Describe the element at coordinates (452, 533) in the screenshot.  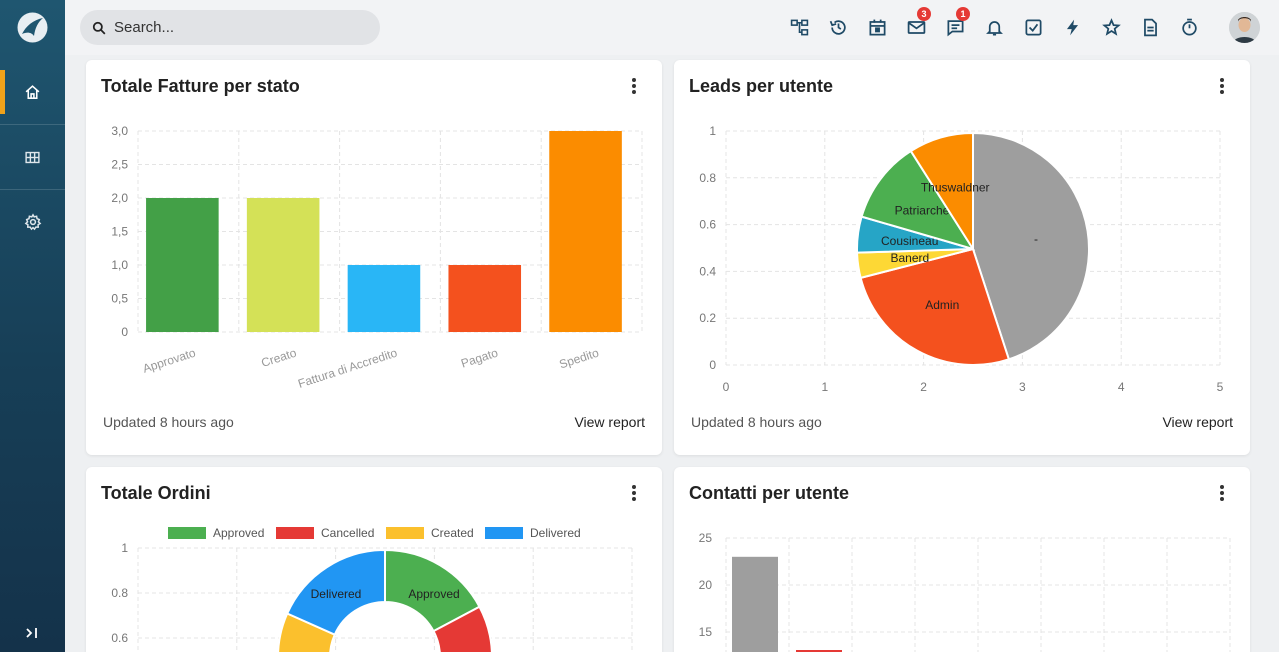
I see `legend-label: Created` at that location.